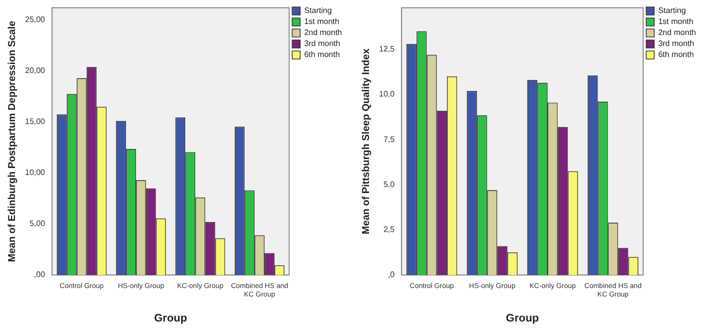  I want to click on y-axis-title: Mean of Pittsburgh Sleep Quality Index, so click(366, 141).